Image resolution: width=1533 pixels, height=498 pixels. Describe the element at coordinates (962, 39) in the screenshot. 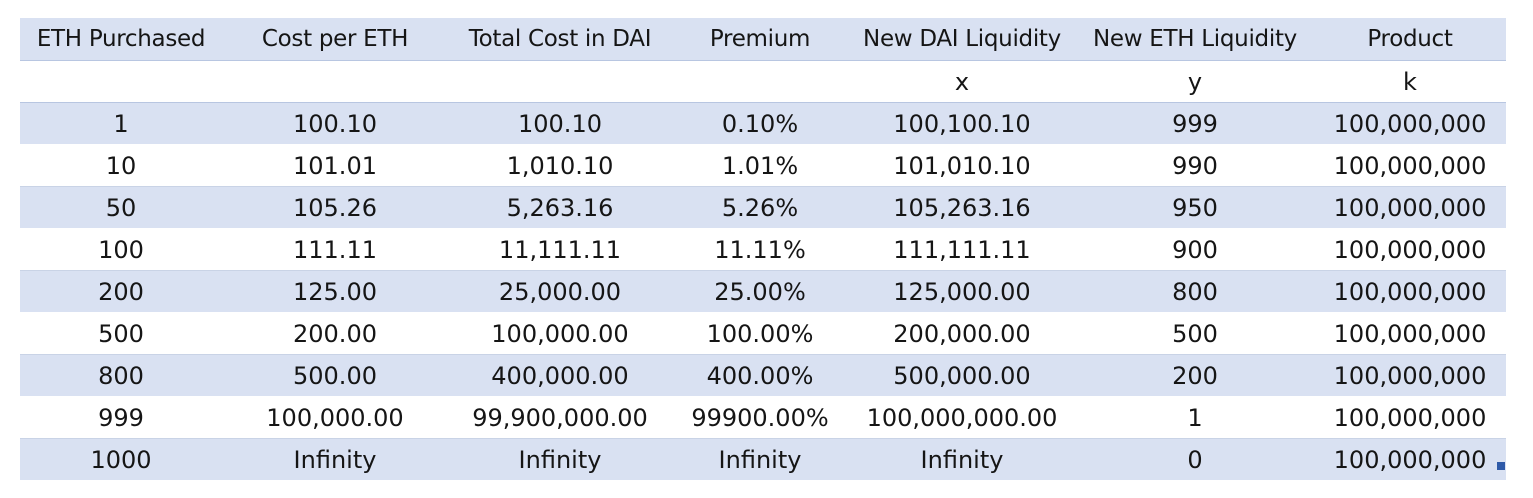

I see `header-cell-new-dai-liquidity: New DAI Liquidity` at that location.